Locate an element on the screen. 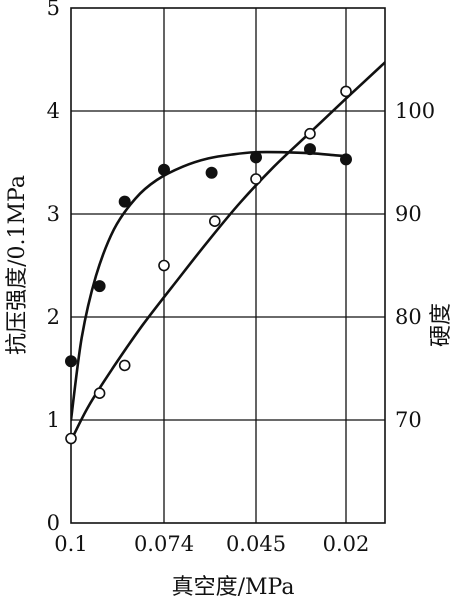 The height and width of the screenshot is (605, 469). right-tick-label: 80 is located at coordinates (408, 317).